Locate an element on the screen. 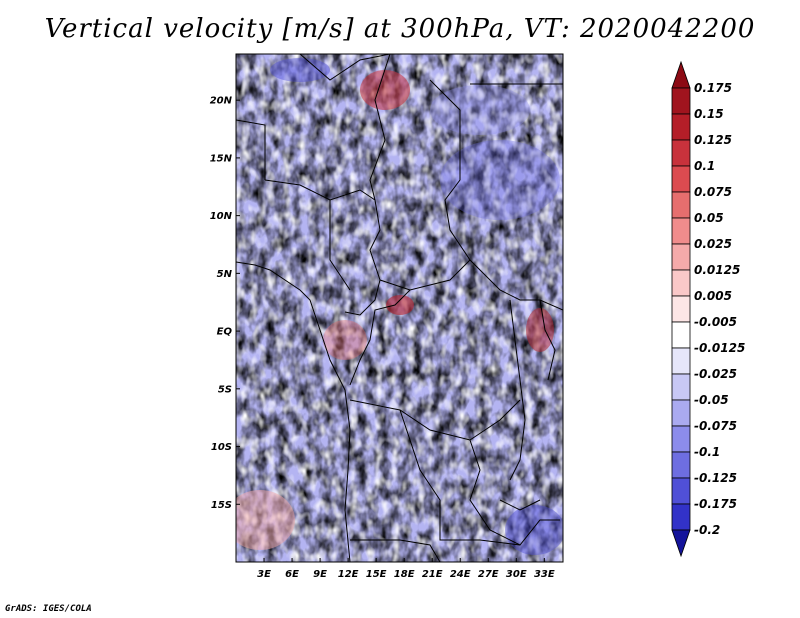 The image size is (800, 618). lon-tick-label: 21E is located at coordinates (432, 574).